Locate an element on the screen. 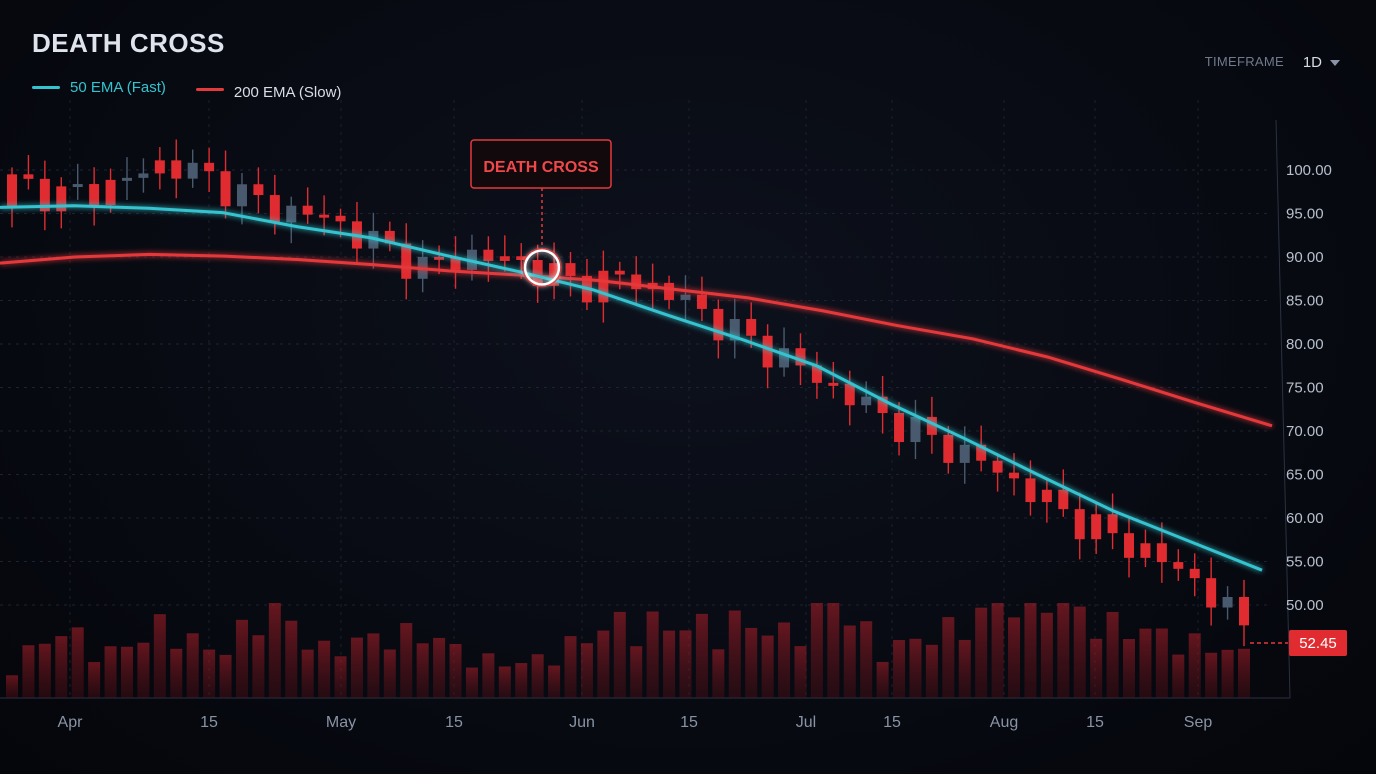 This screenshot has width=1376, height=774. last-price-tag is located at coordinates (1318, 643).